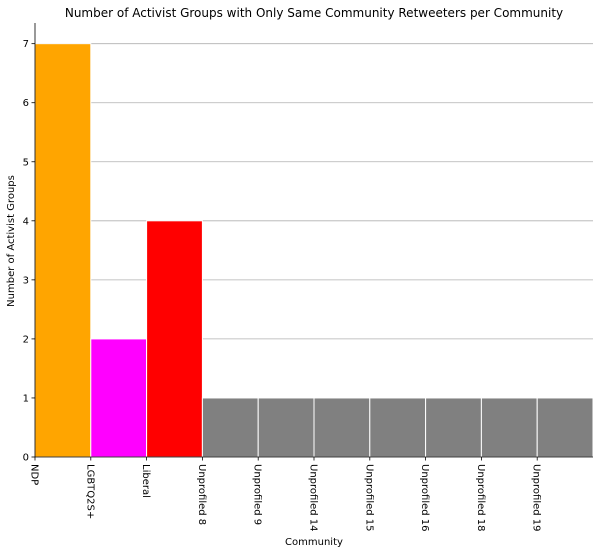 The height and width of the screenshot is (553, 604). What do you see at coordinates (26, 44) in the screenshot?
I see `y-tick-label-7: 7` at bounding box center [26, 44].